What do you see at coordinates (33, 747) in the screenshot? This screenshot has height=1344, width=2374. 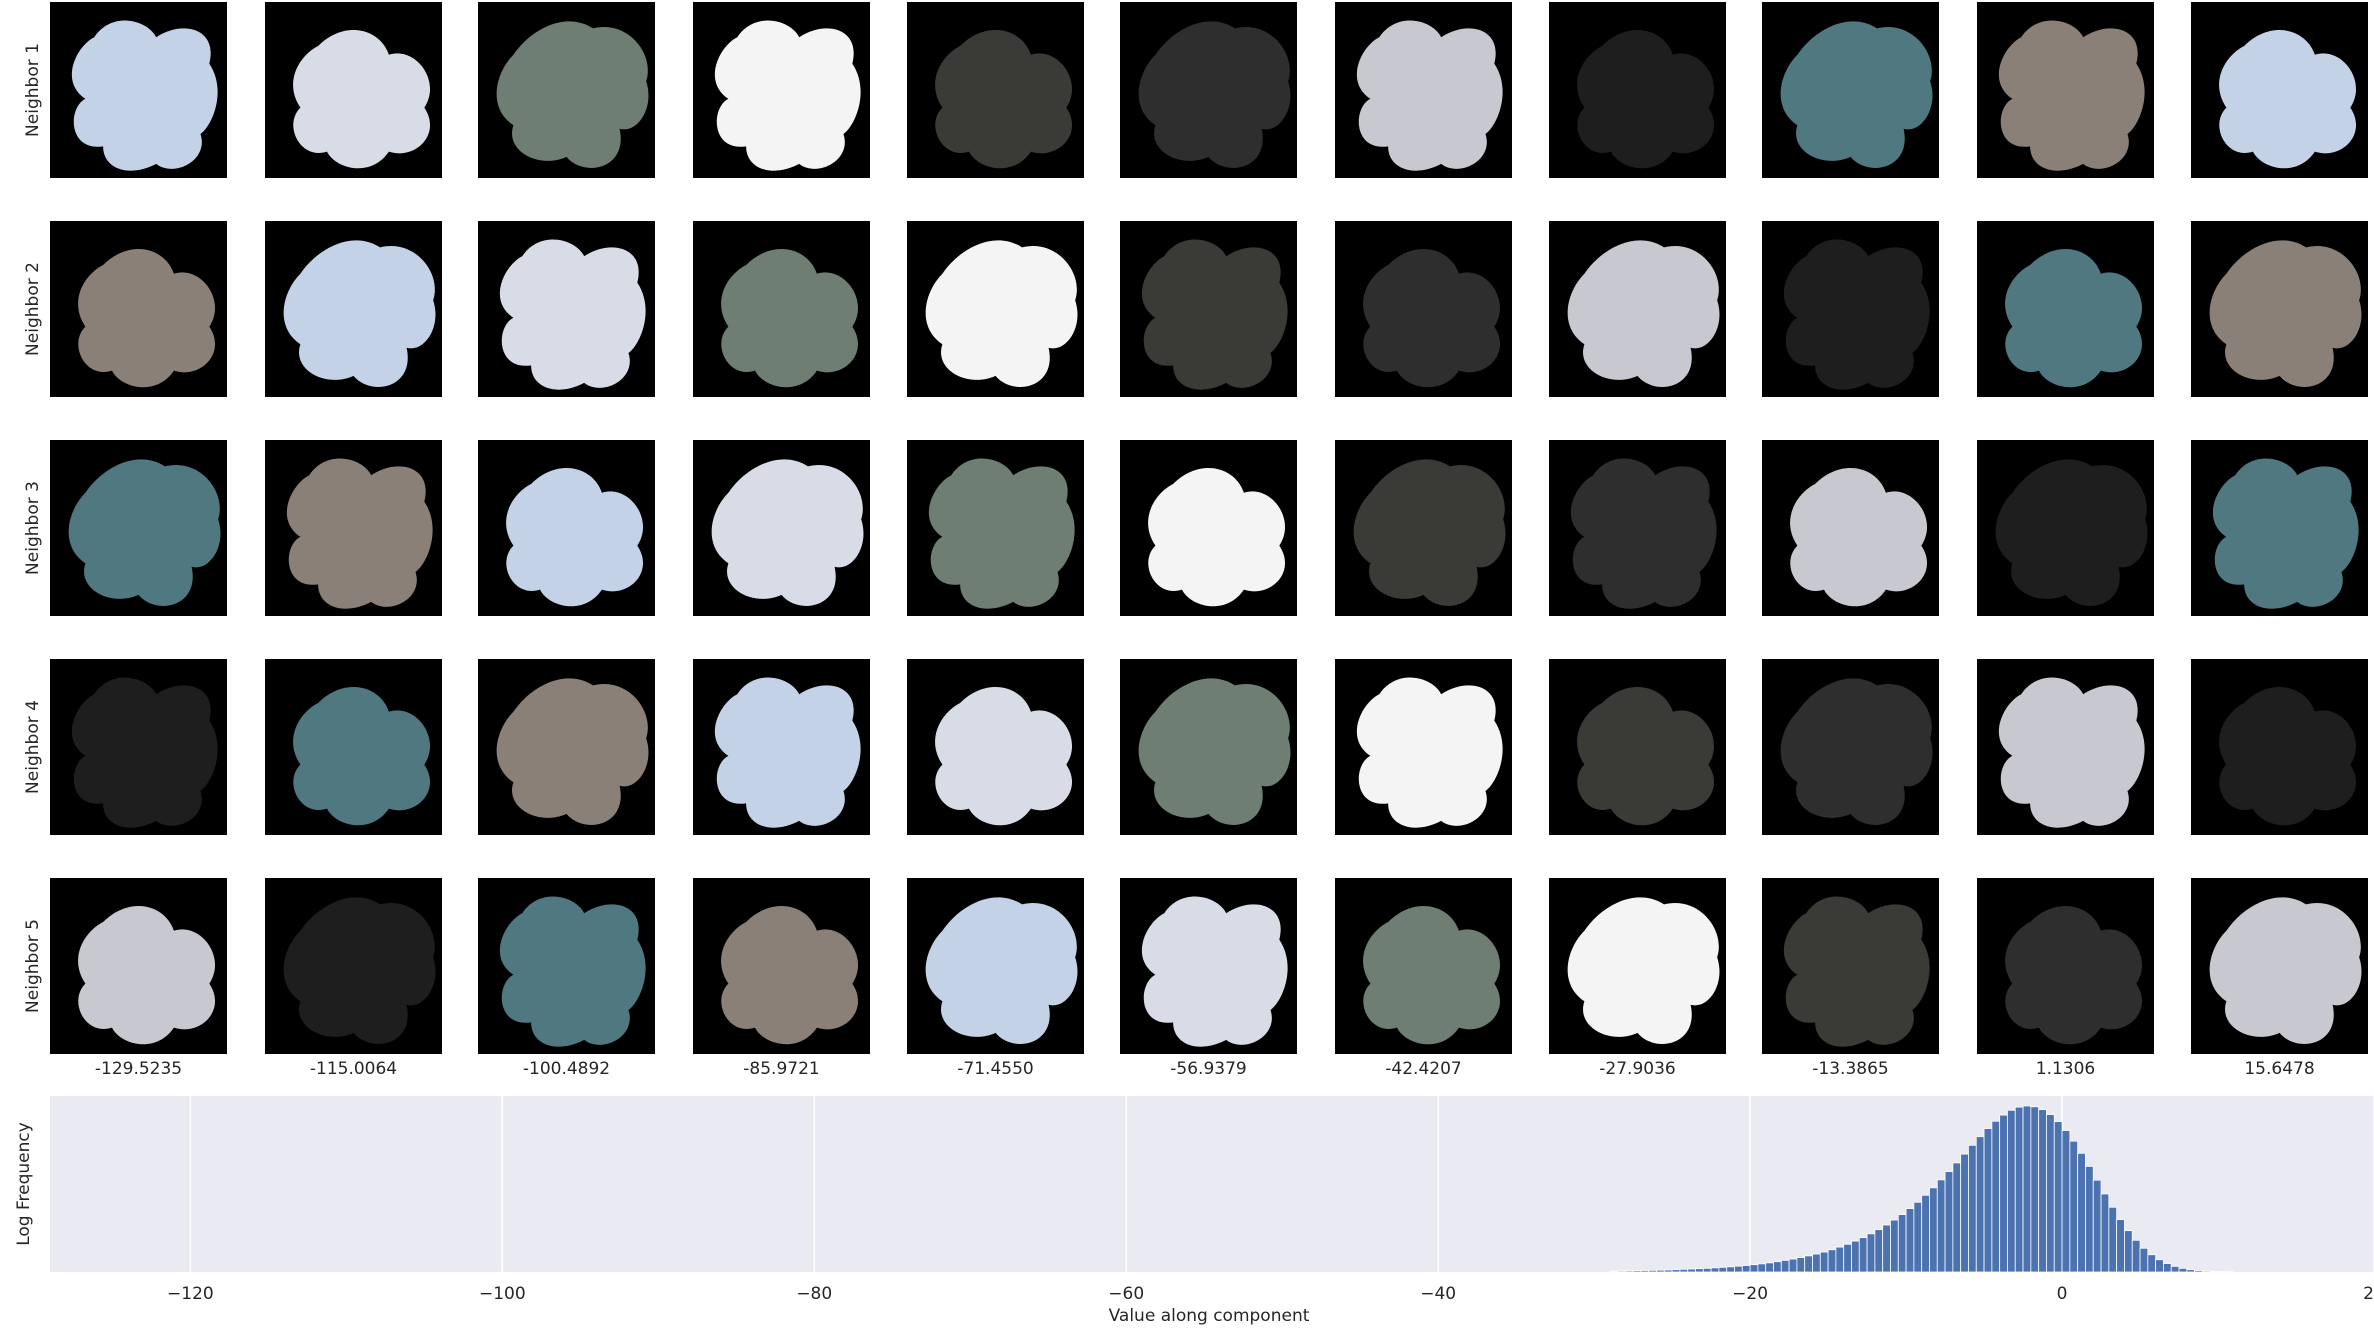 I see `row-label: Neighbor 4` at bounding box center [33, 747].